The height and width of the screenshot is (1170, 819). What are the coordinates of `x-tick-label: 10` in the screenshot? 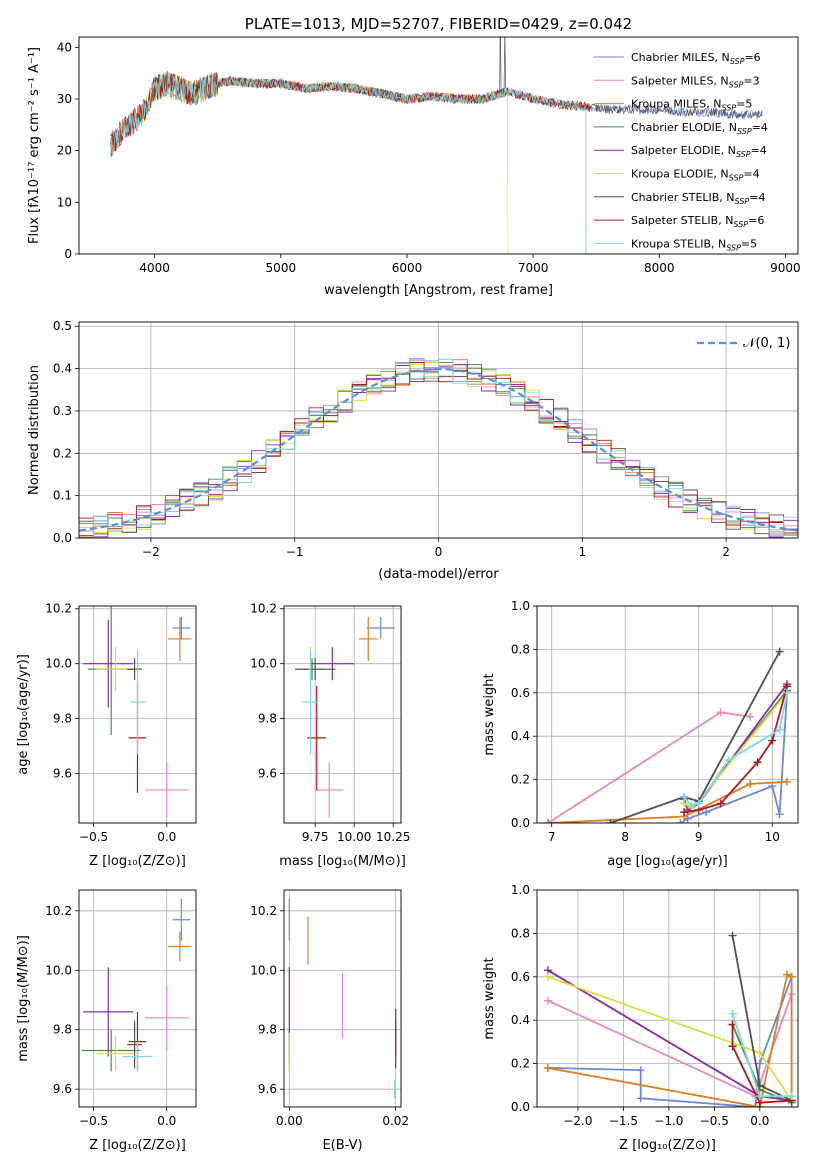 It's located at (772, 837).